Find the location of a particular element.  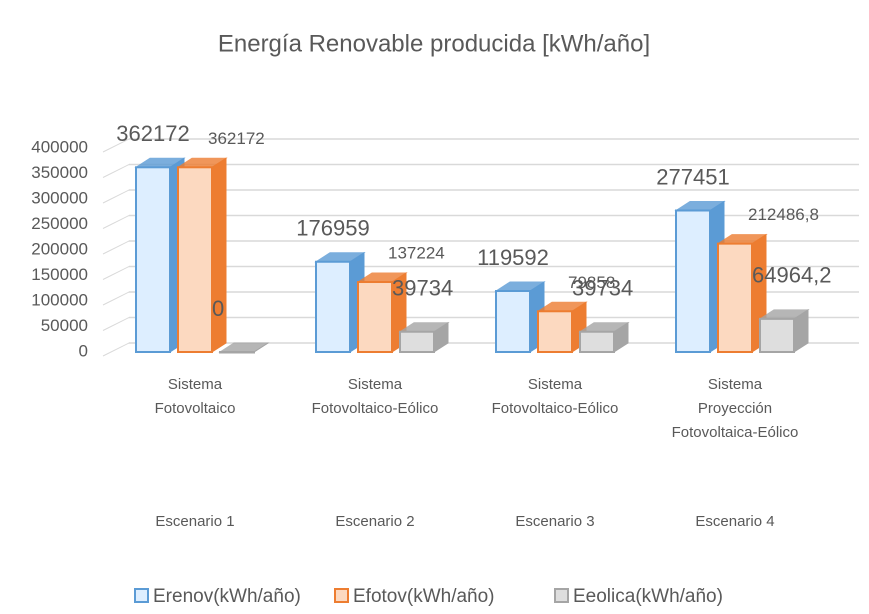

data-label: 79858 is located at coordinates (591, 282).